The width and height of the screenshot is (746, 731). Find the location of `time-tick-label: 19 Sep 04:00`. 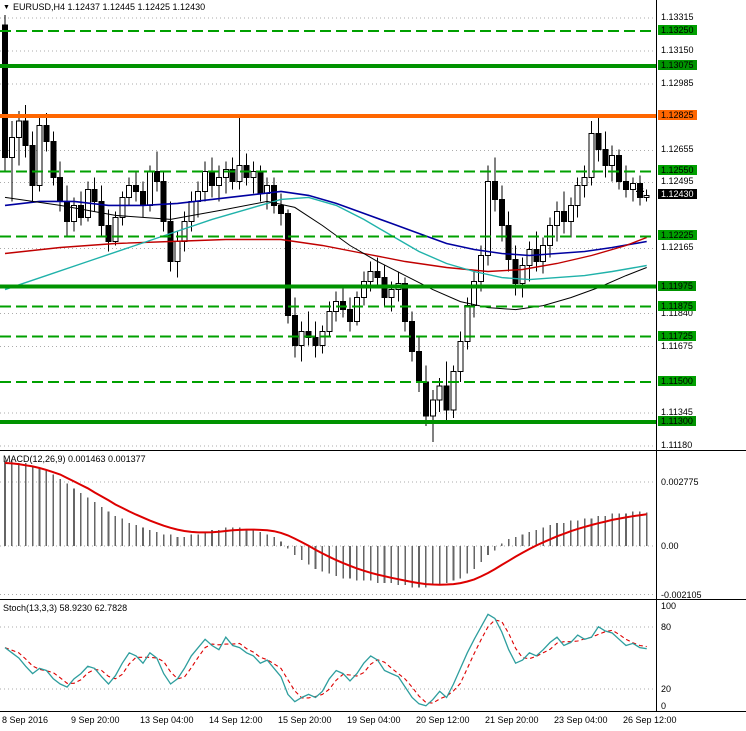

time-tick-label: 19 Sep 04:00 is located at coordinates (374, 720).